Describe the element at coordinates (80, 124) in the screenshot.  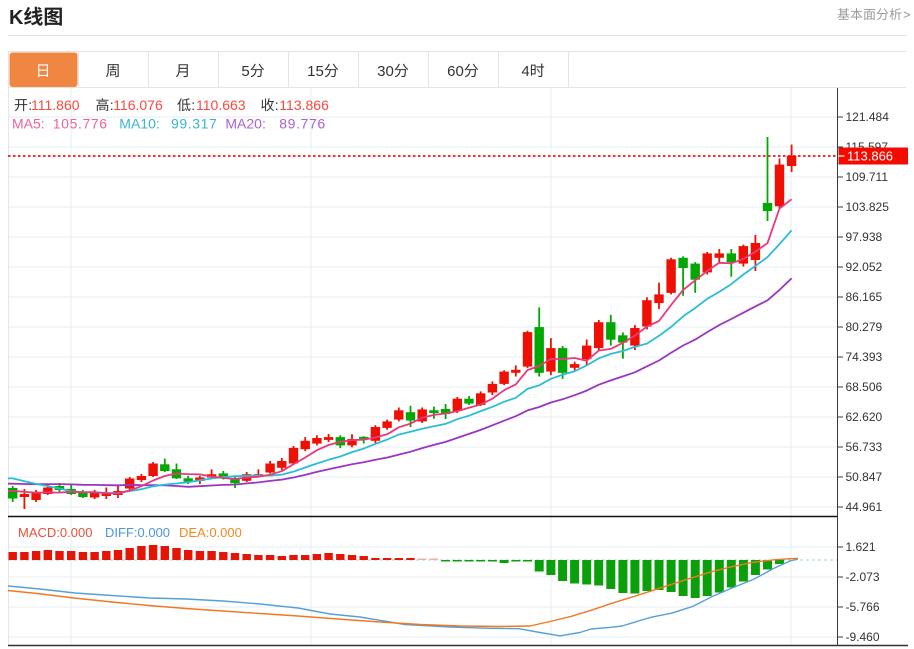
I see `svg-text: 105.776` at that location.